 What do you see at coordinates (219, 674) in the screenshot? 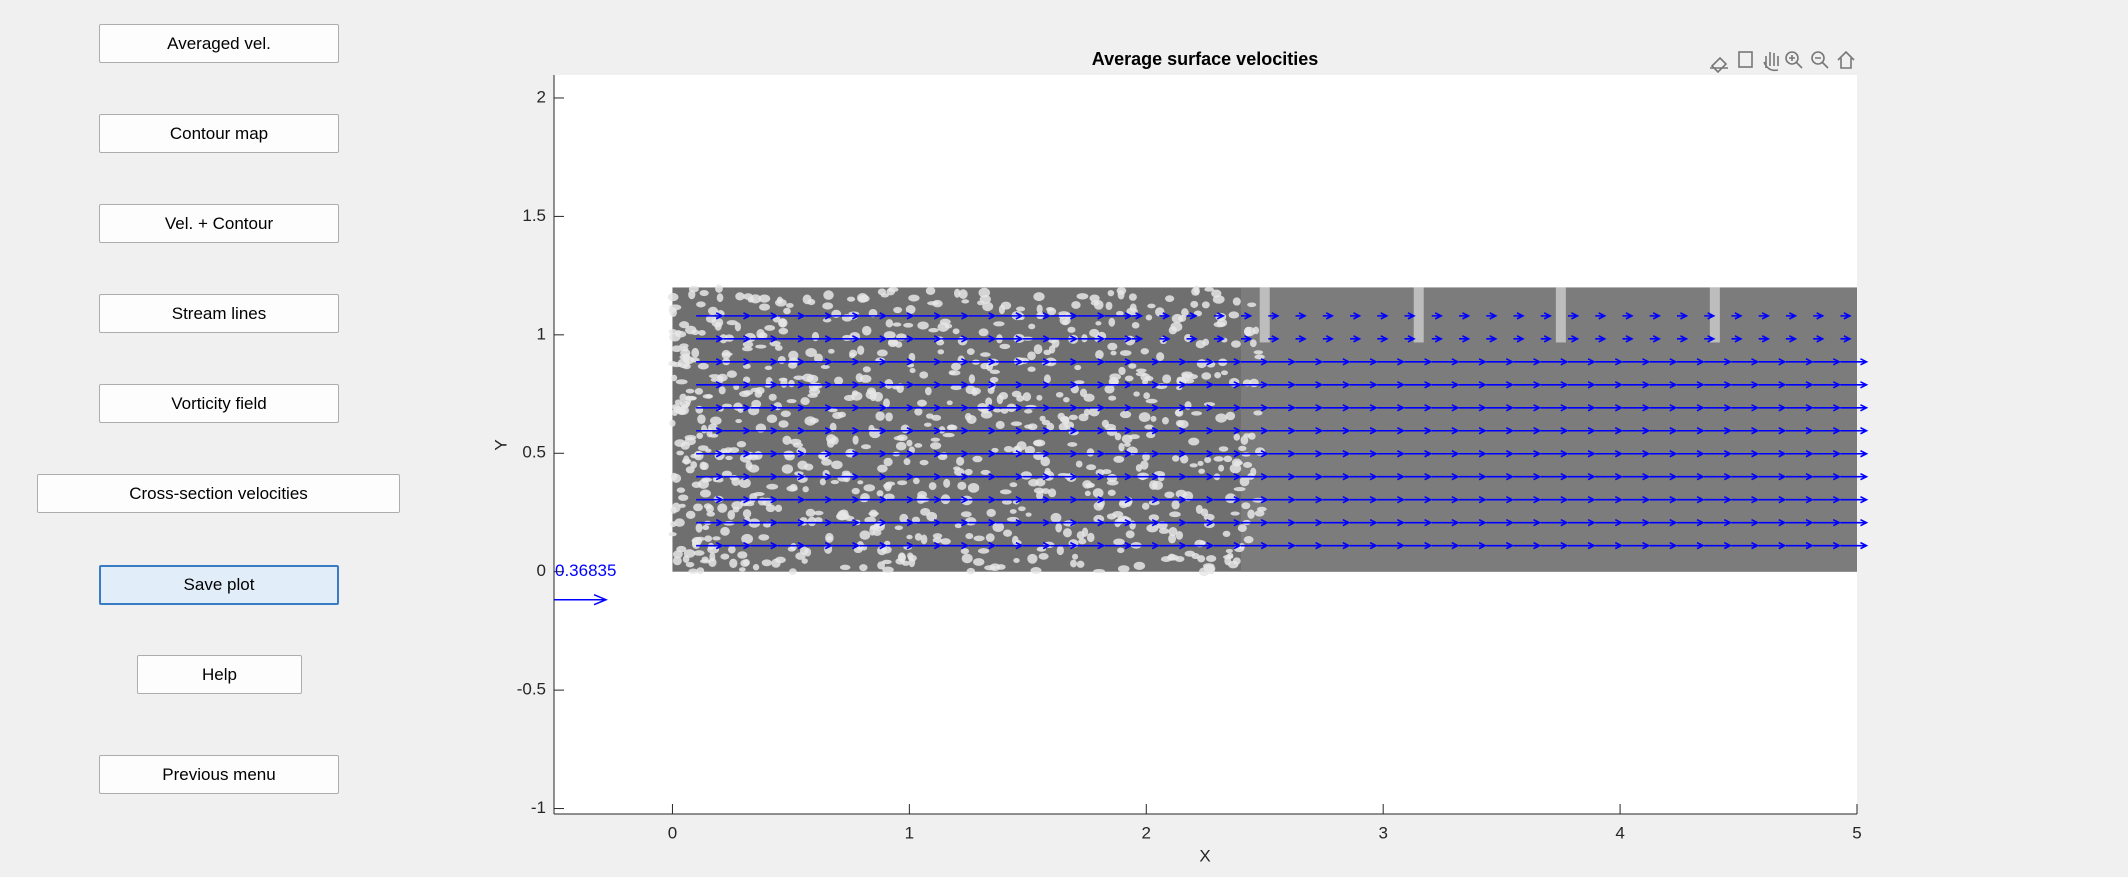
I see `button: Help` at bounding box center [219, 674].